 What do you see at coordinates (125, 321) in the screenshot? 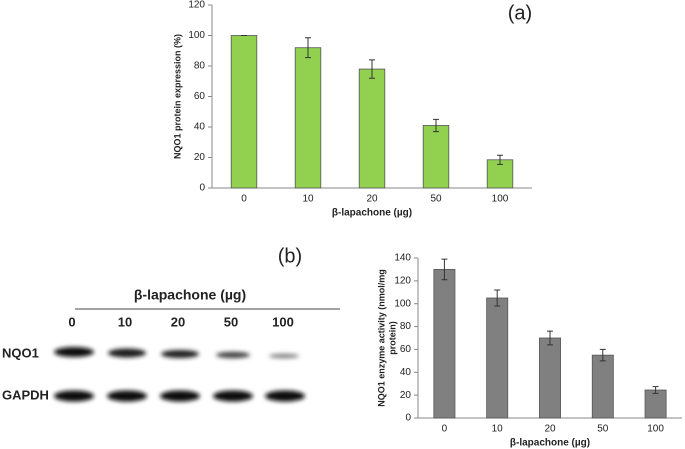
I see `lane-label: 10` at bounding box center [125, 321].